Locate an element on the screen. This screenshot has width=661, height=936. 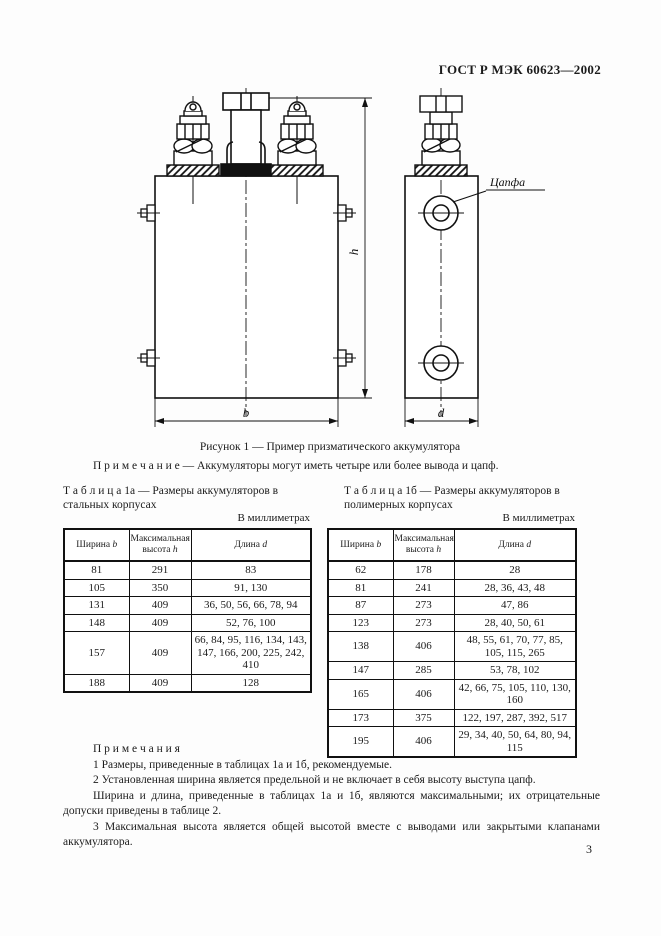
table-row: 87 273 47, 86 is located at coordinates (452, 605).